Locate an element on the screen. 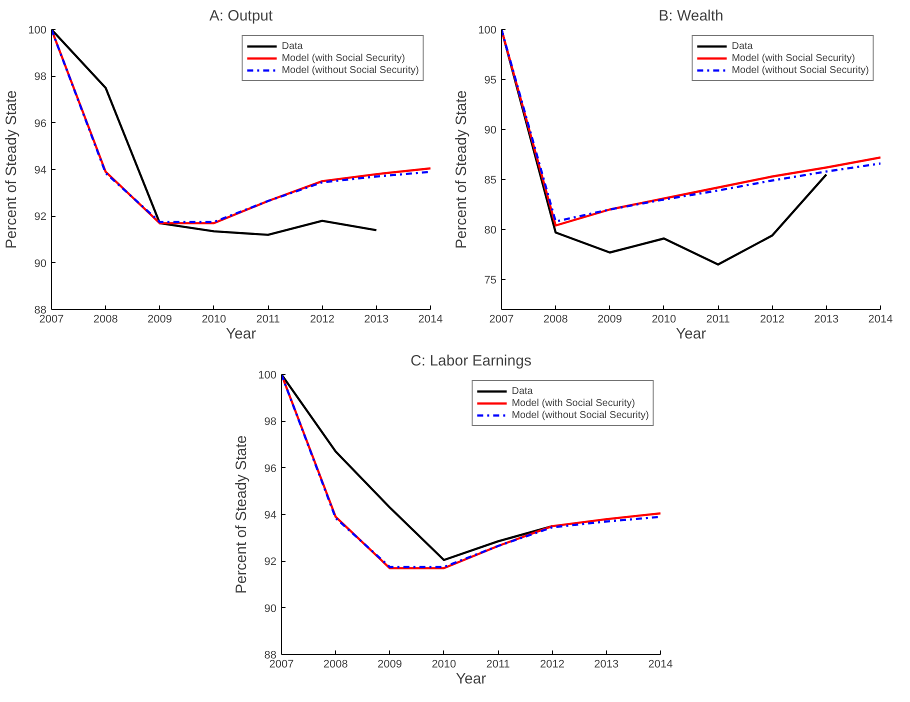 The height and width of the screenshot is (702, 910). chart-title: C: Labor Earnings is located at coordinates (471, 361).